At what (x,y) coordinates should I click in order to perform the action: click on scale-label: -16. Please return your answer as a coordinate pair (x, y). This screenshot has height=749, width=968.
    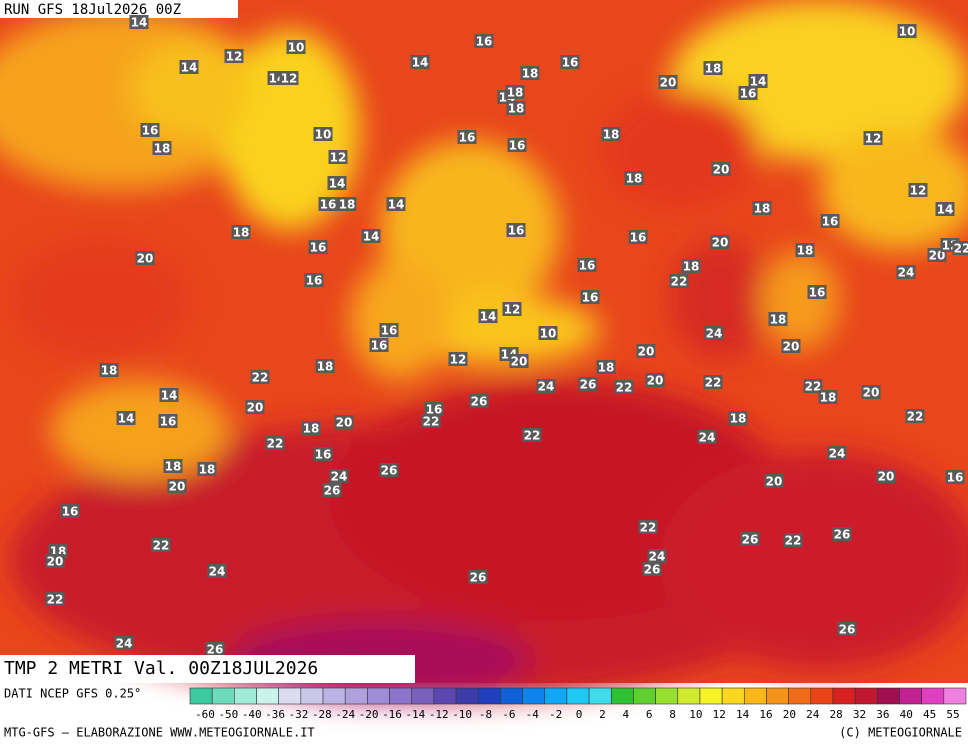
    Looking at the image, I should click on (392, 714).